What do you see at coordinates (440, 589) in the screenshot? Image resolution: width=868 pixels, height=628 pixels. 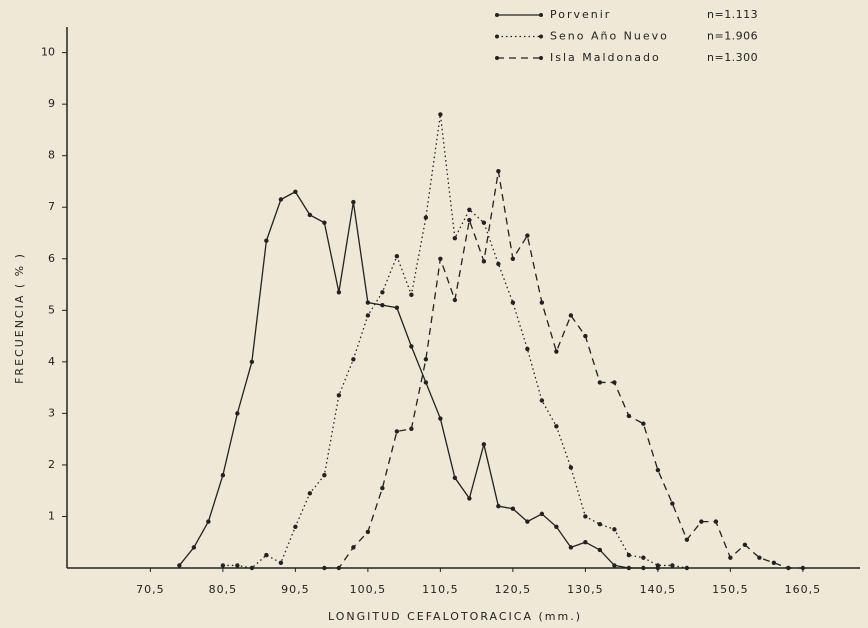 I see `x-tick-label: 110,5` at bounding box center [440, 589].